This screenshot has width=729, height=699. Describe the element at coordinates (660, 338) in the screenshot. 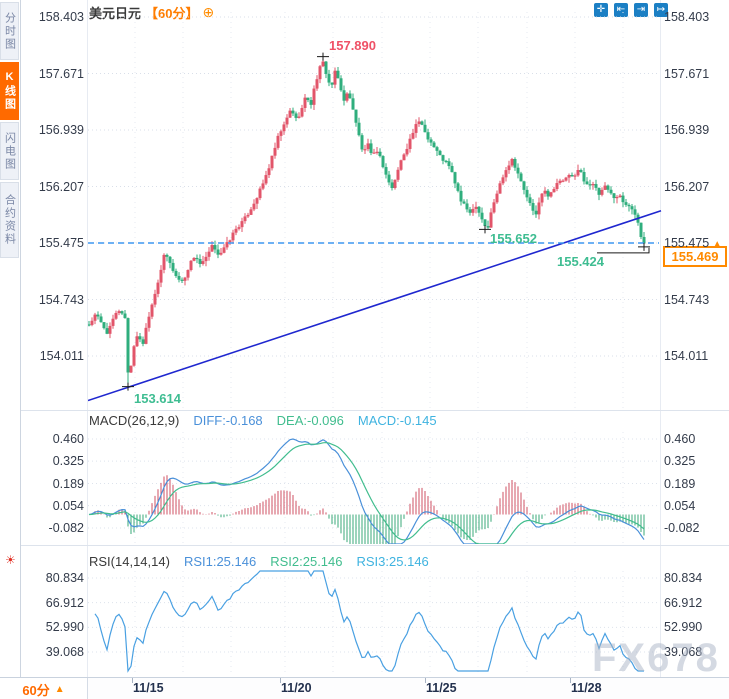

I see `right-axis-border` at that location.